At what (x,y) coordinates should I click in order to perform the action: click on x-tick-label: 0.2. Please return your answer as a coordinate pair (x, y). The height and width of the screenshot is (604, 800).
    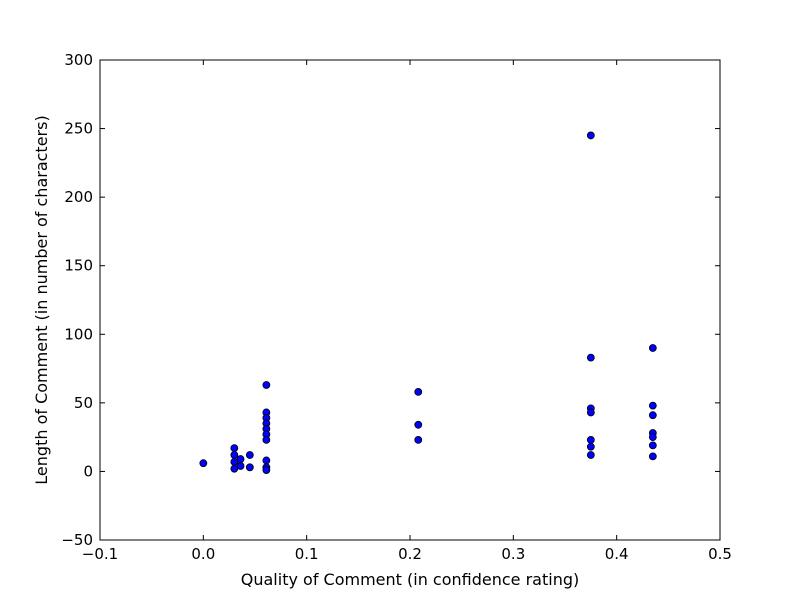
    Looking at the image, I should click on (410, 554).